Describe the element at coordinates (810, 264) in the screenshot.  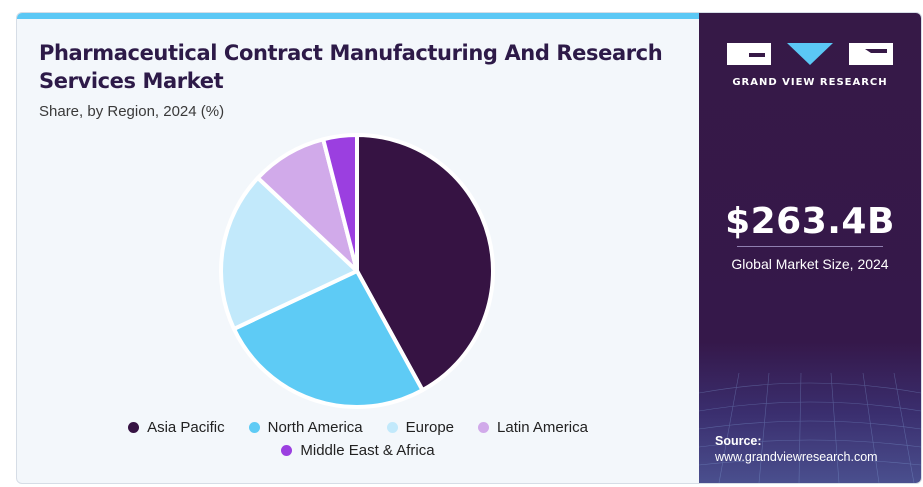
I see `market-size-label: Global Market Size, 2024` at that location.